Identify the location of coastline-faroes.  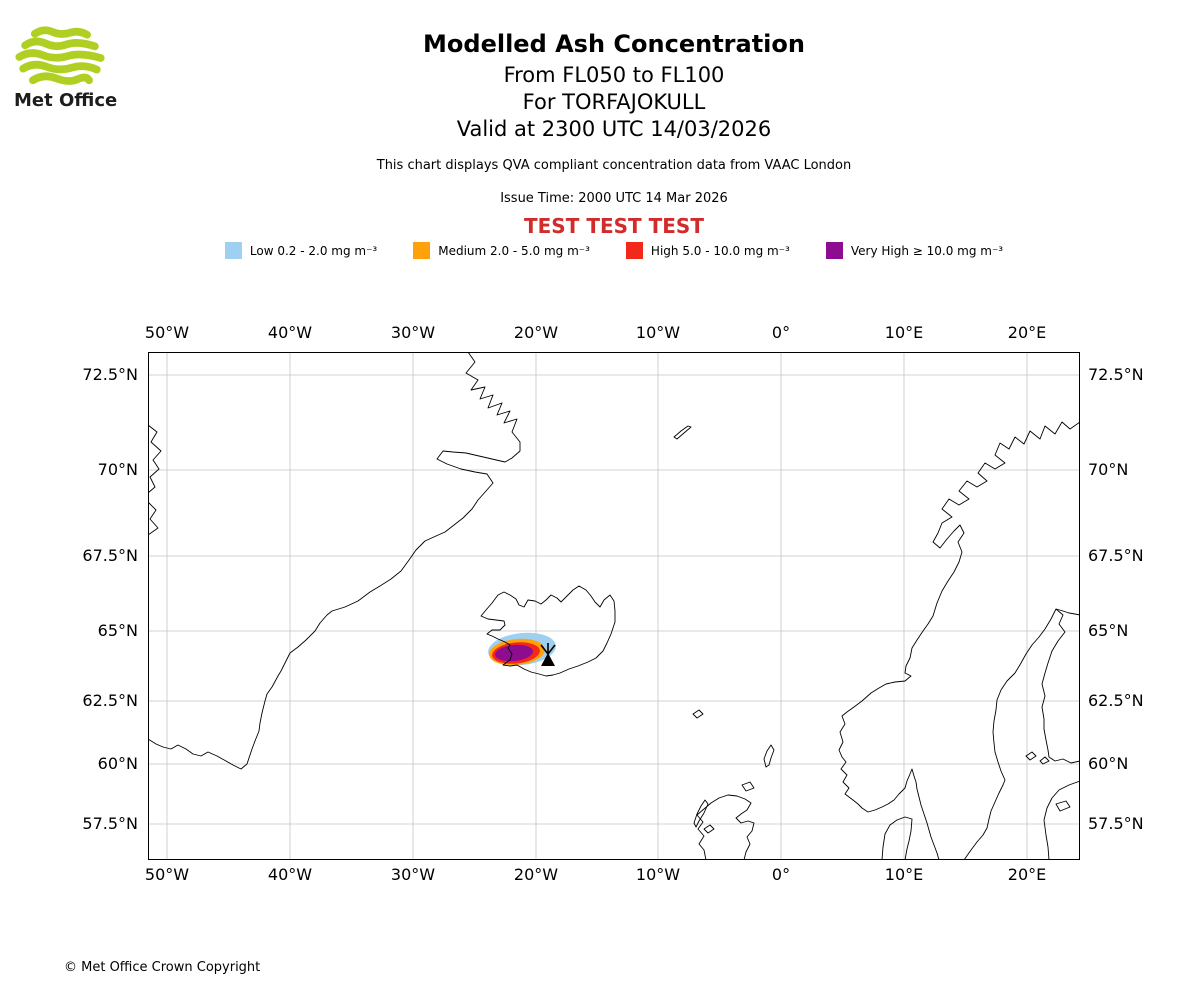
(698, 714).